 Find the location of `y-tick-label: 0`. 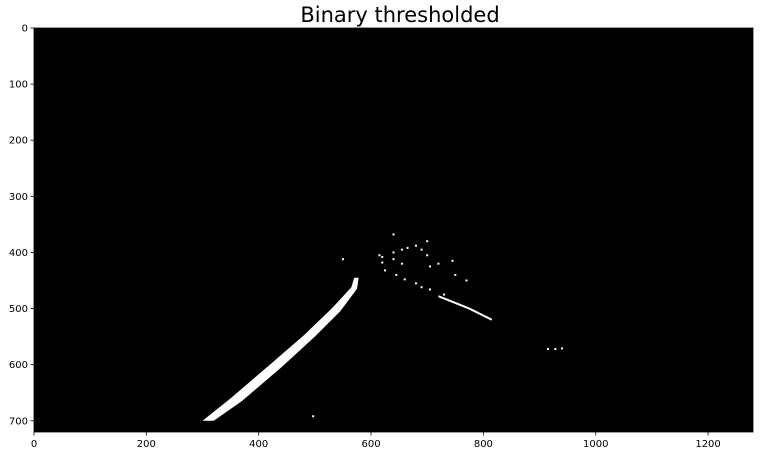

y-tick-label: 0 is located at coordinates (25, 29).